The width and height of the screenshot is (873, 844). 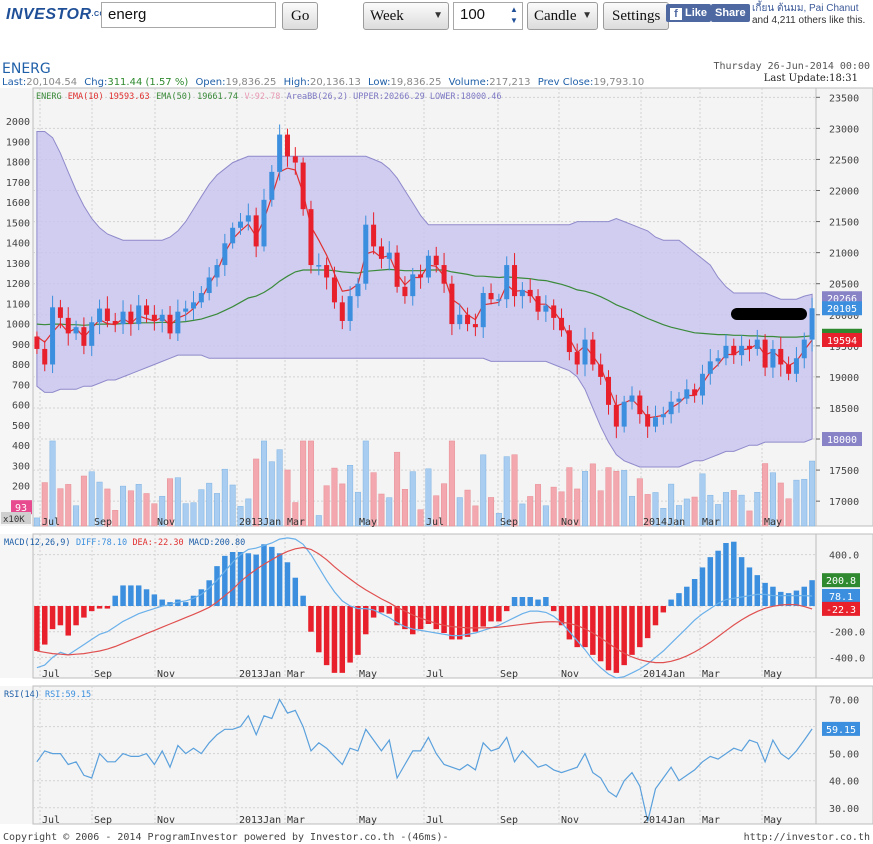 I want to click on stepper-arrows-icon: ▲ ▼, so click(x=514, y=15).